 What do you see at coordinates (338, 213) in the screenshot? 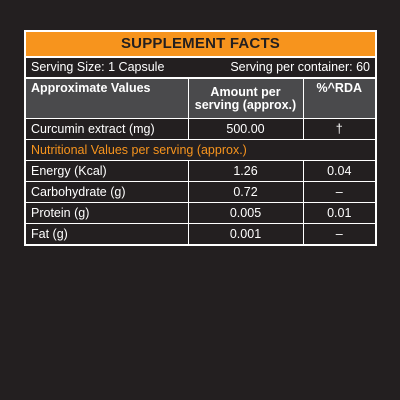
I see `nutrient-rda: 0.01` at bounding box center [338, 213].